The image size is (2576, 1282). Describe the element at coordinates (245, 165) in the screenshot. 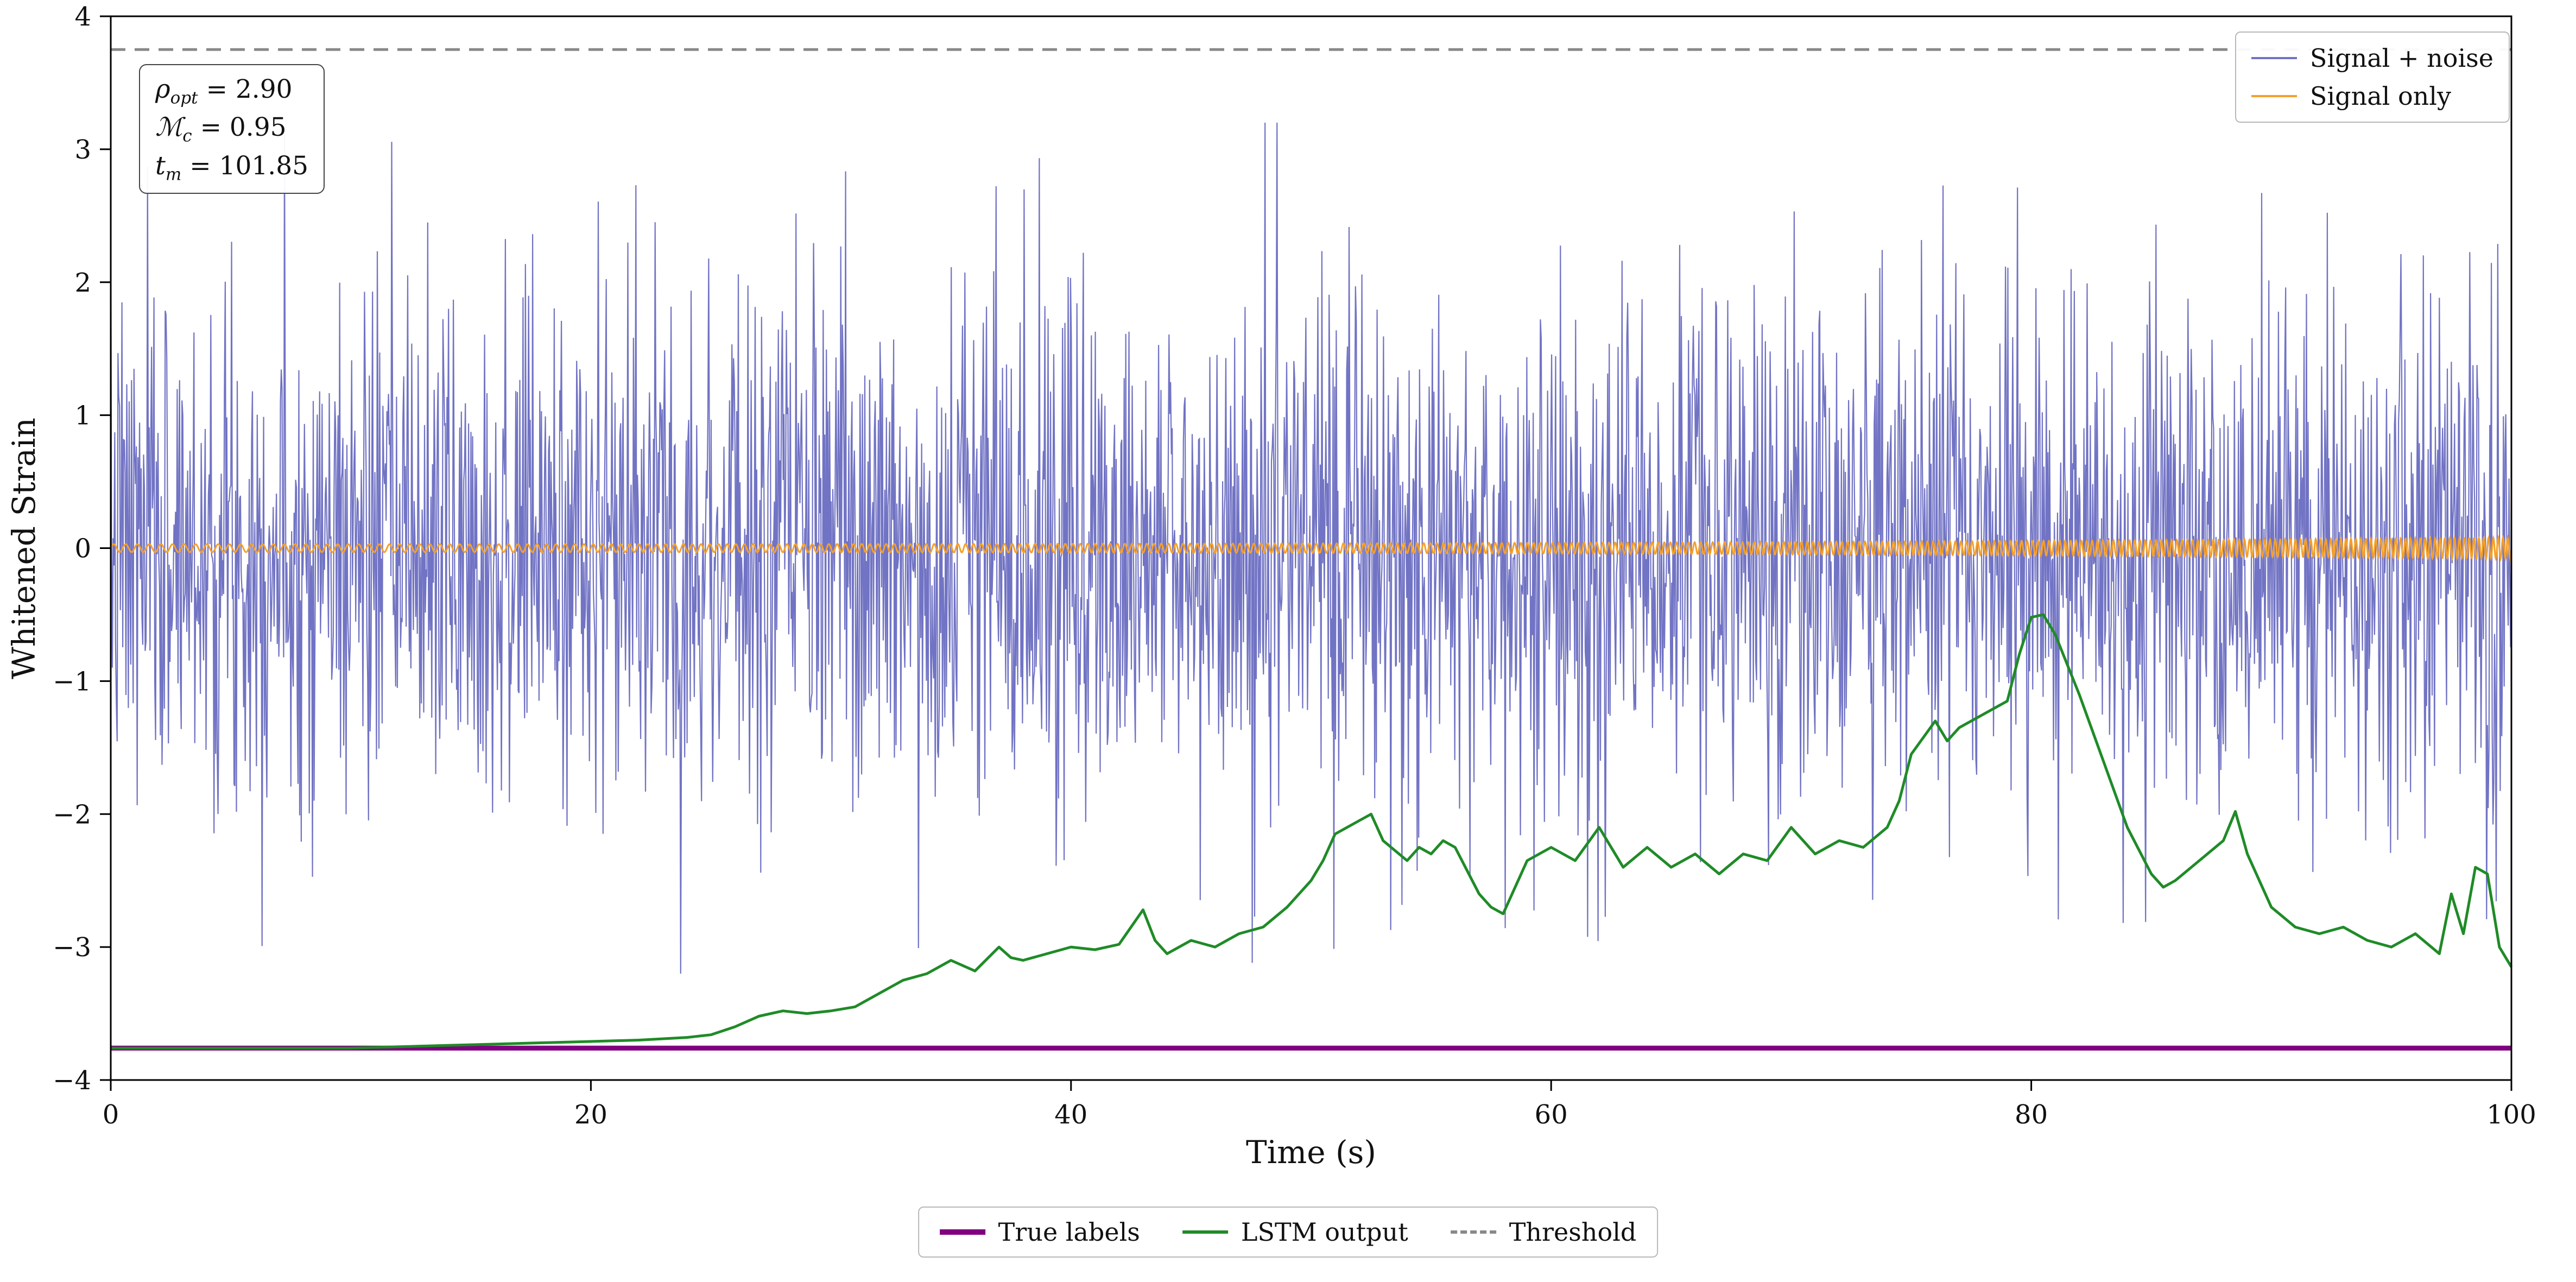

I see `merger-time-value: = 101.85` at that location.